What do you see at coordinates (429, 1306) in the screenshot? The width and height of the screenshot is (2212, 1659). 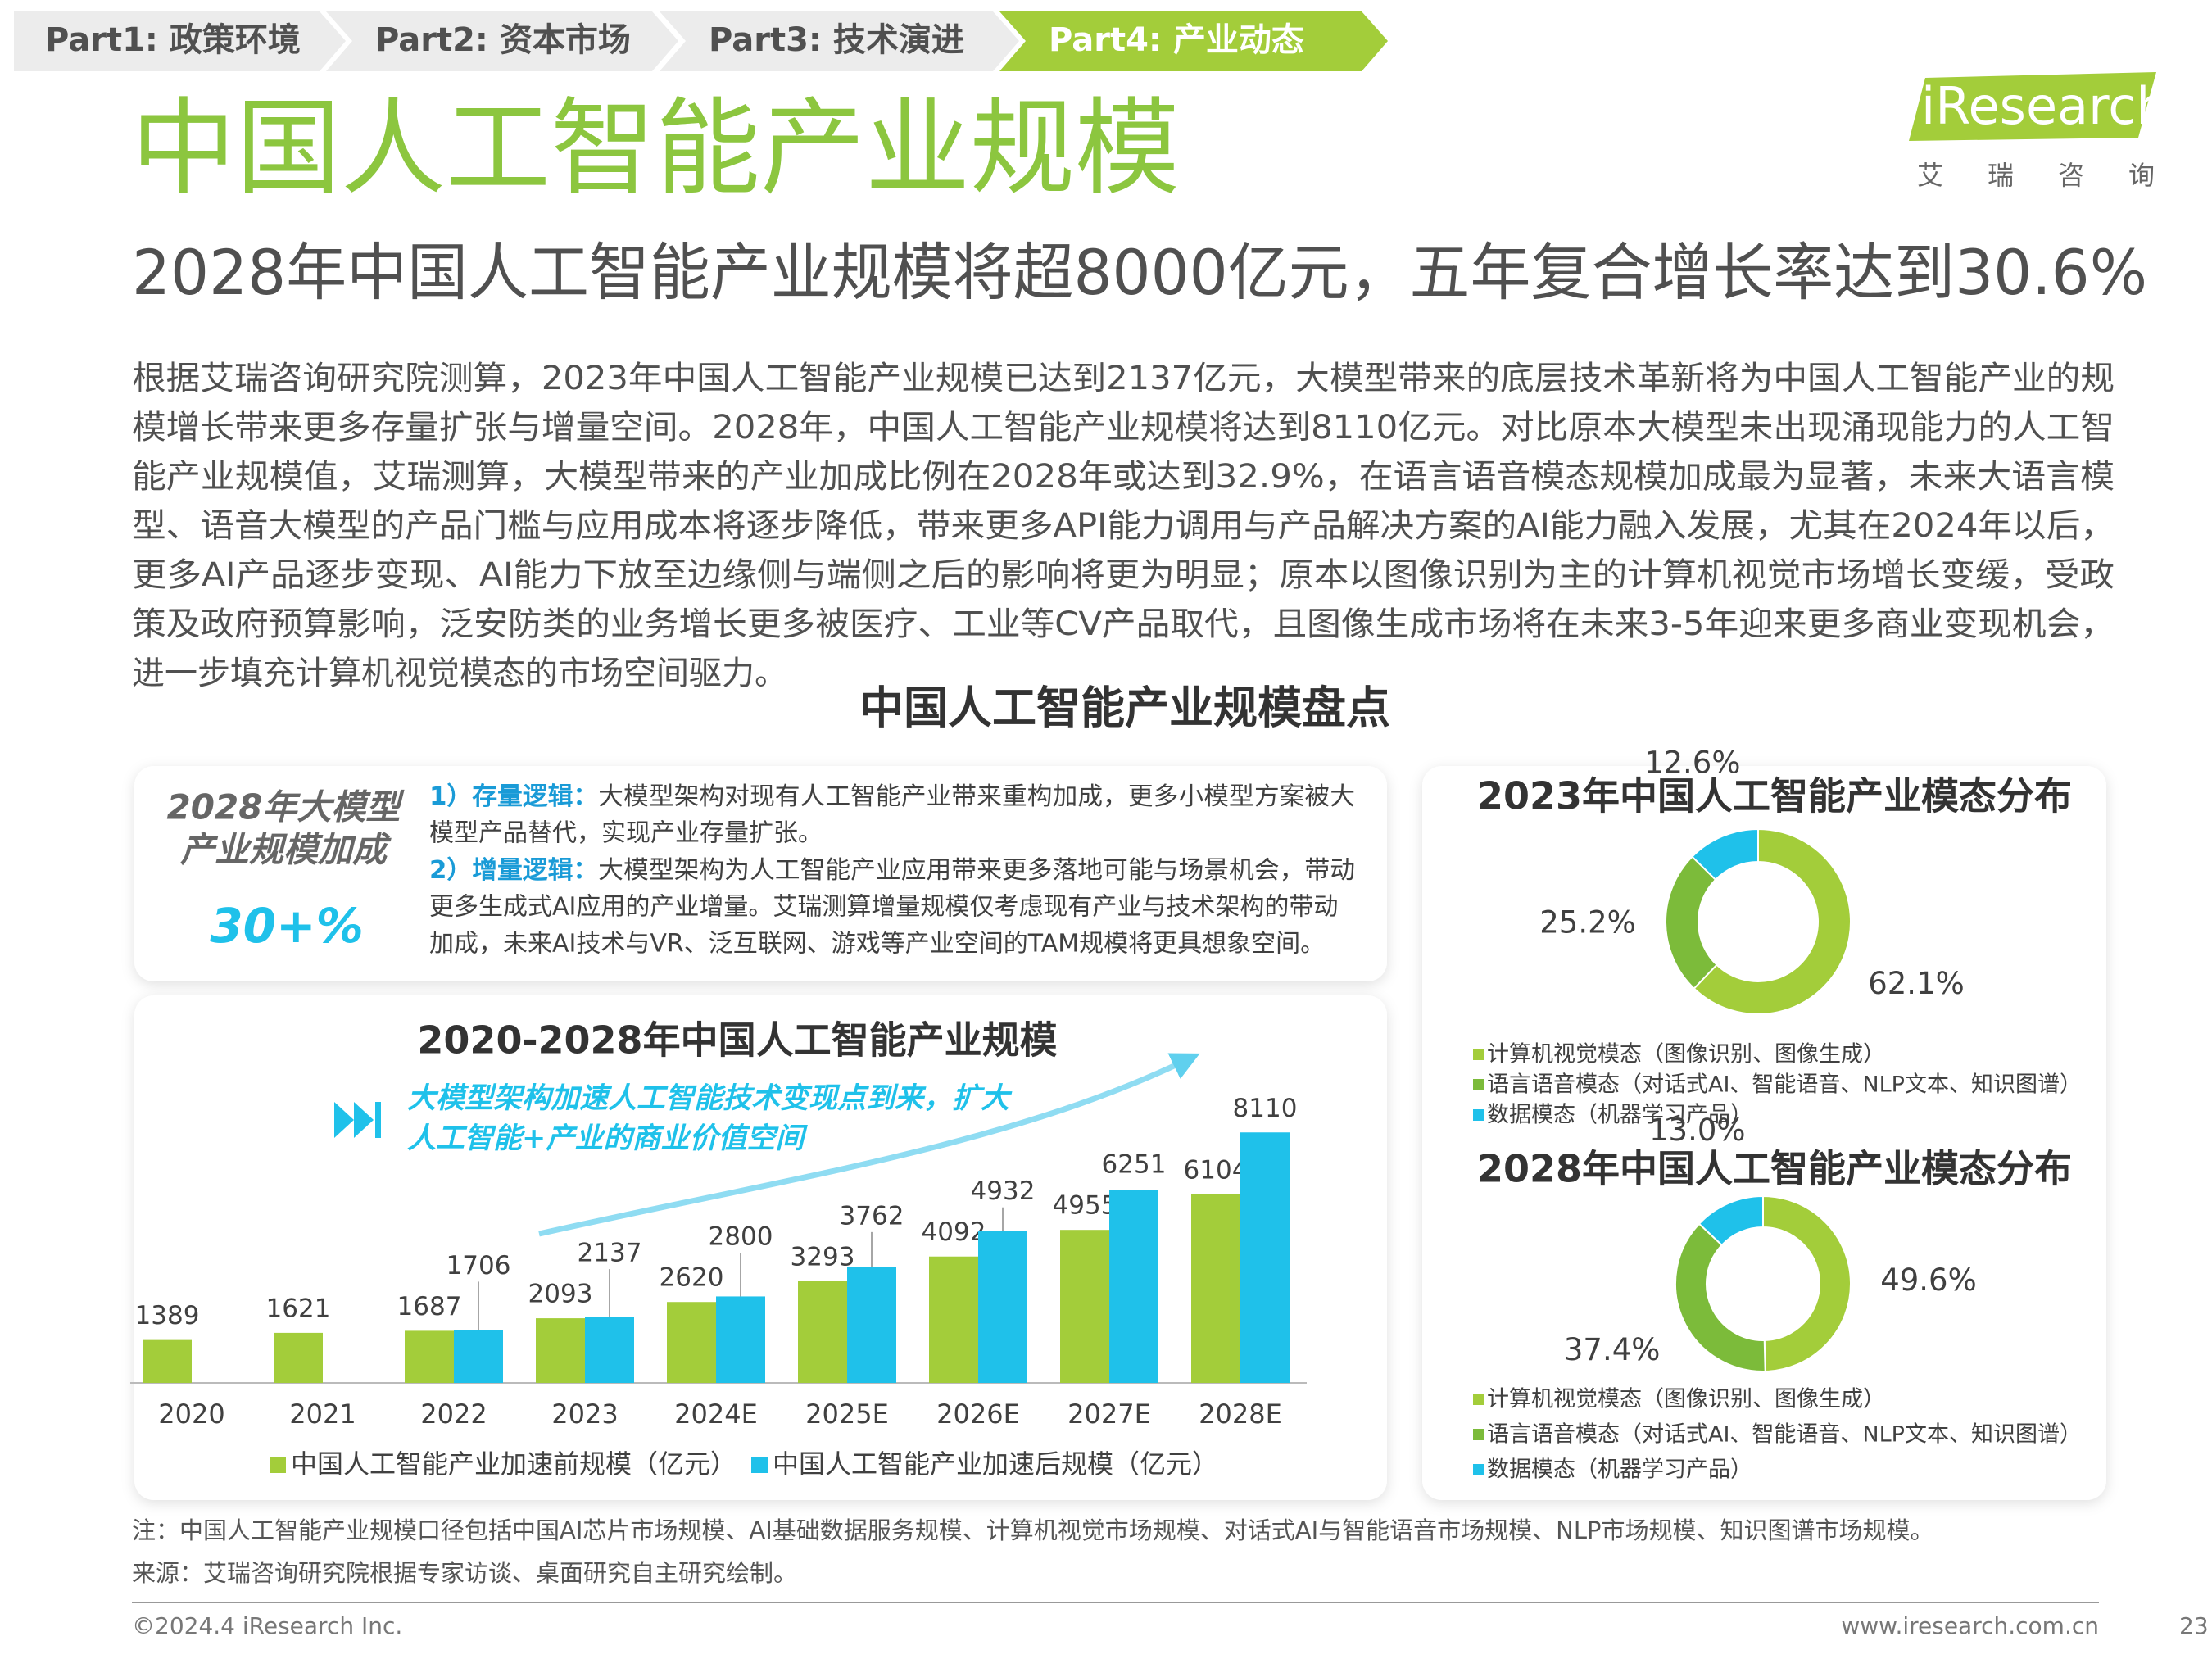 I see `bar-value-label: 1687` at bounding box center [429, 1306].